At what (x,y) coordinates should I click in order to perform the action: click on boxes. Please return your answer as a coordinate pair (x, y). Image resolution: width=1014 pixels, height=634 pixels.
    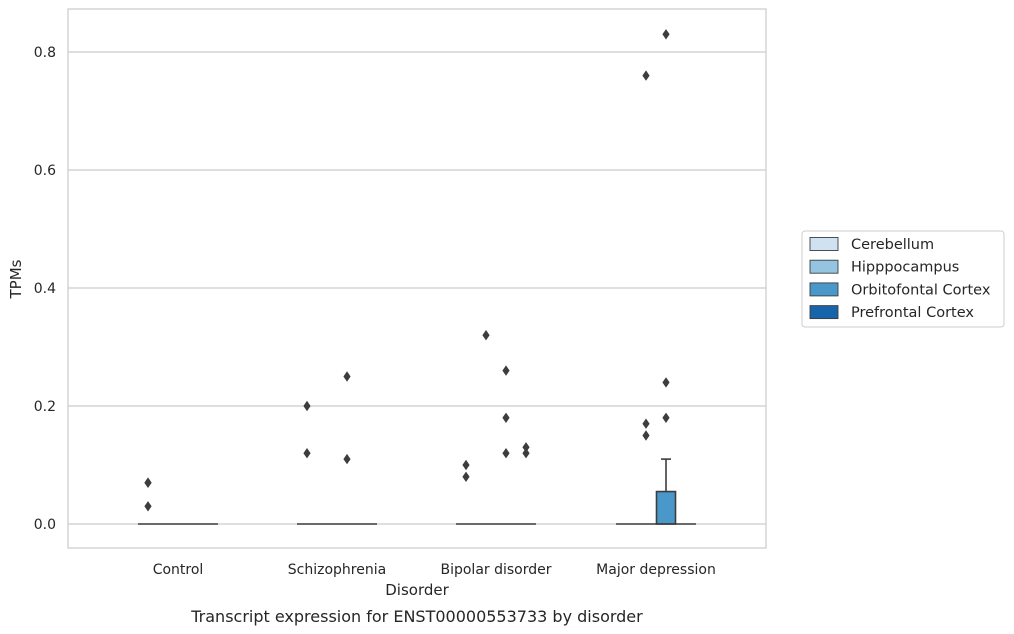
    Looking at the image, I should click on (417, 491).